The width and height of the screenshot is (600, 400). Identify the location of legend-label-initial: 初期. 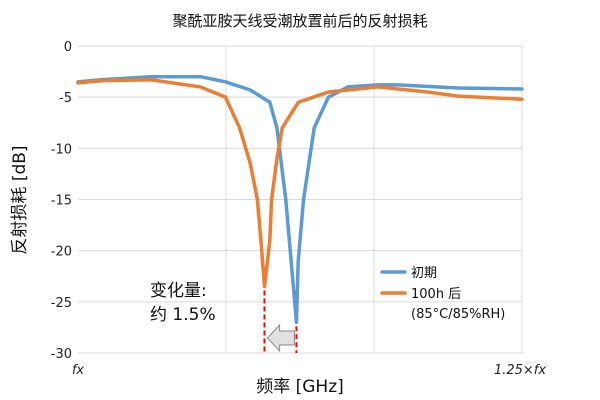
(424, 273).